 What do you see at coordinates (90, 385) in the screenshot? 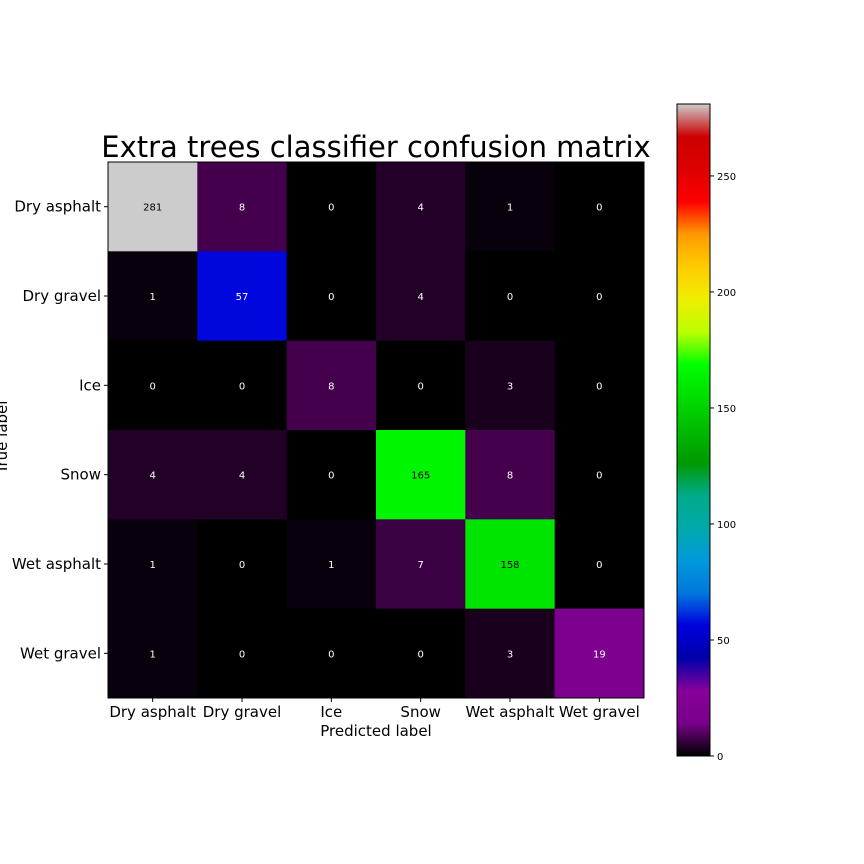
I see `y-tick-label: Ice` at bounding box center [90, 385].